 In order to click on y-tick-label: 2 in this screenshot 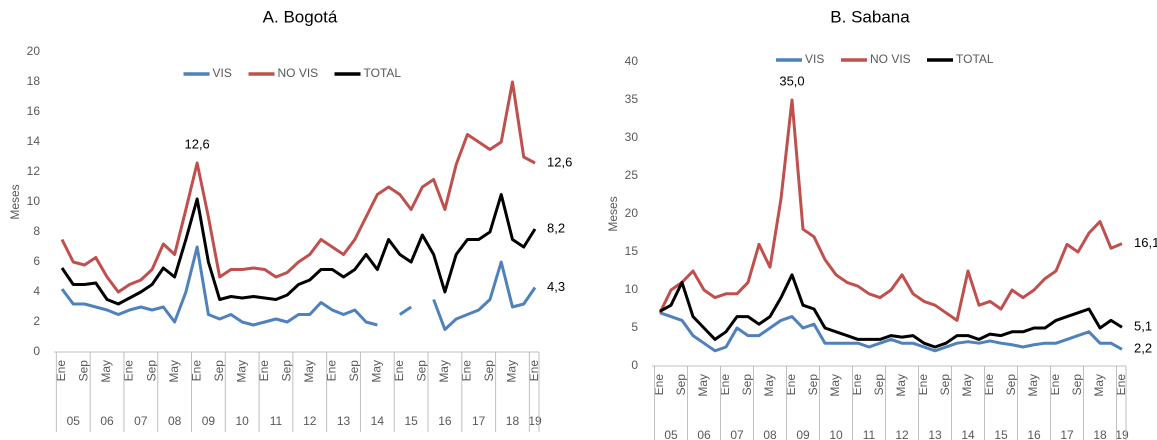, I will do `click(36, 321)`.